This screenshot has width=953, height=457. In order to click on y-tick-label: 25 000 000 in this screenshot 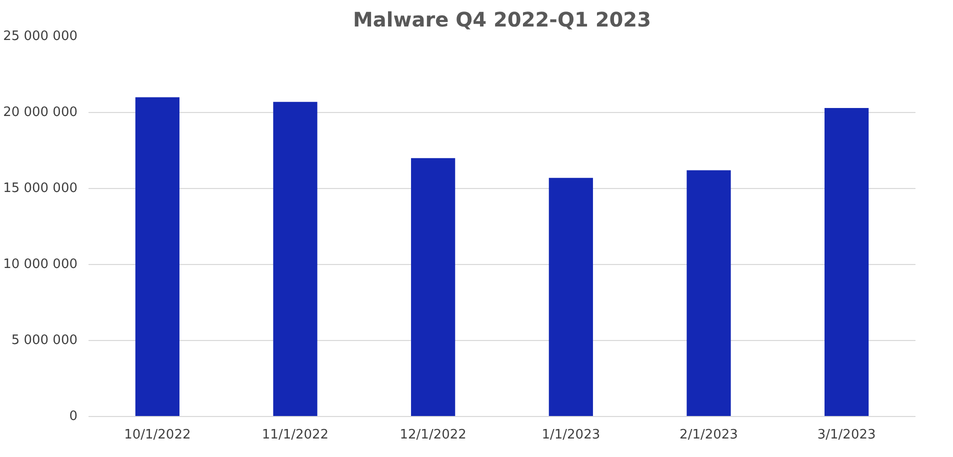, I will do `click(40, 36)`.